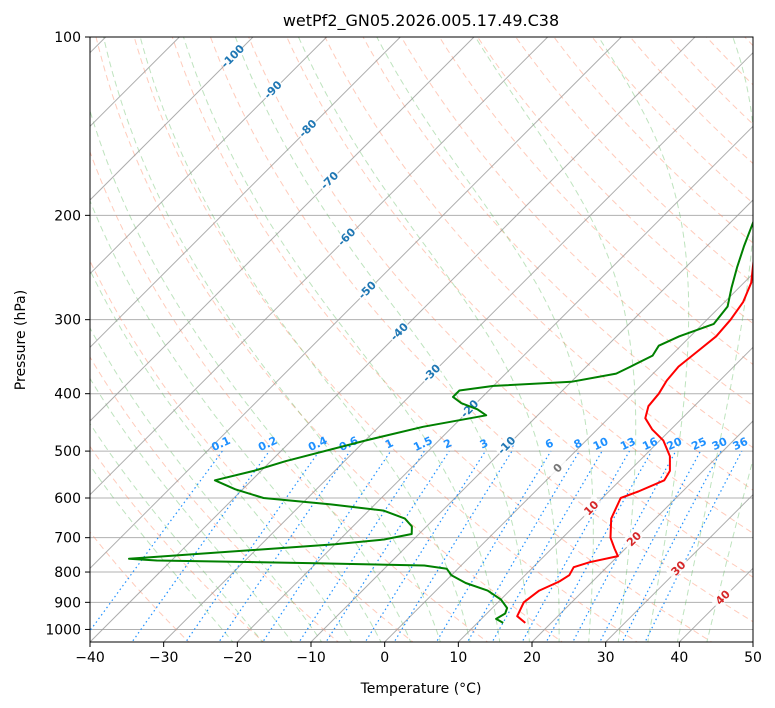  I want to click on mixing-ratio-label: 36, so click(741, 444).